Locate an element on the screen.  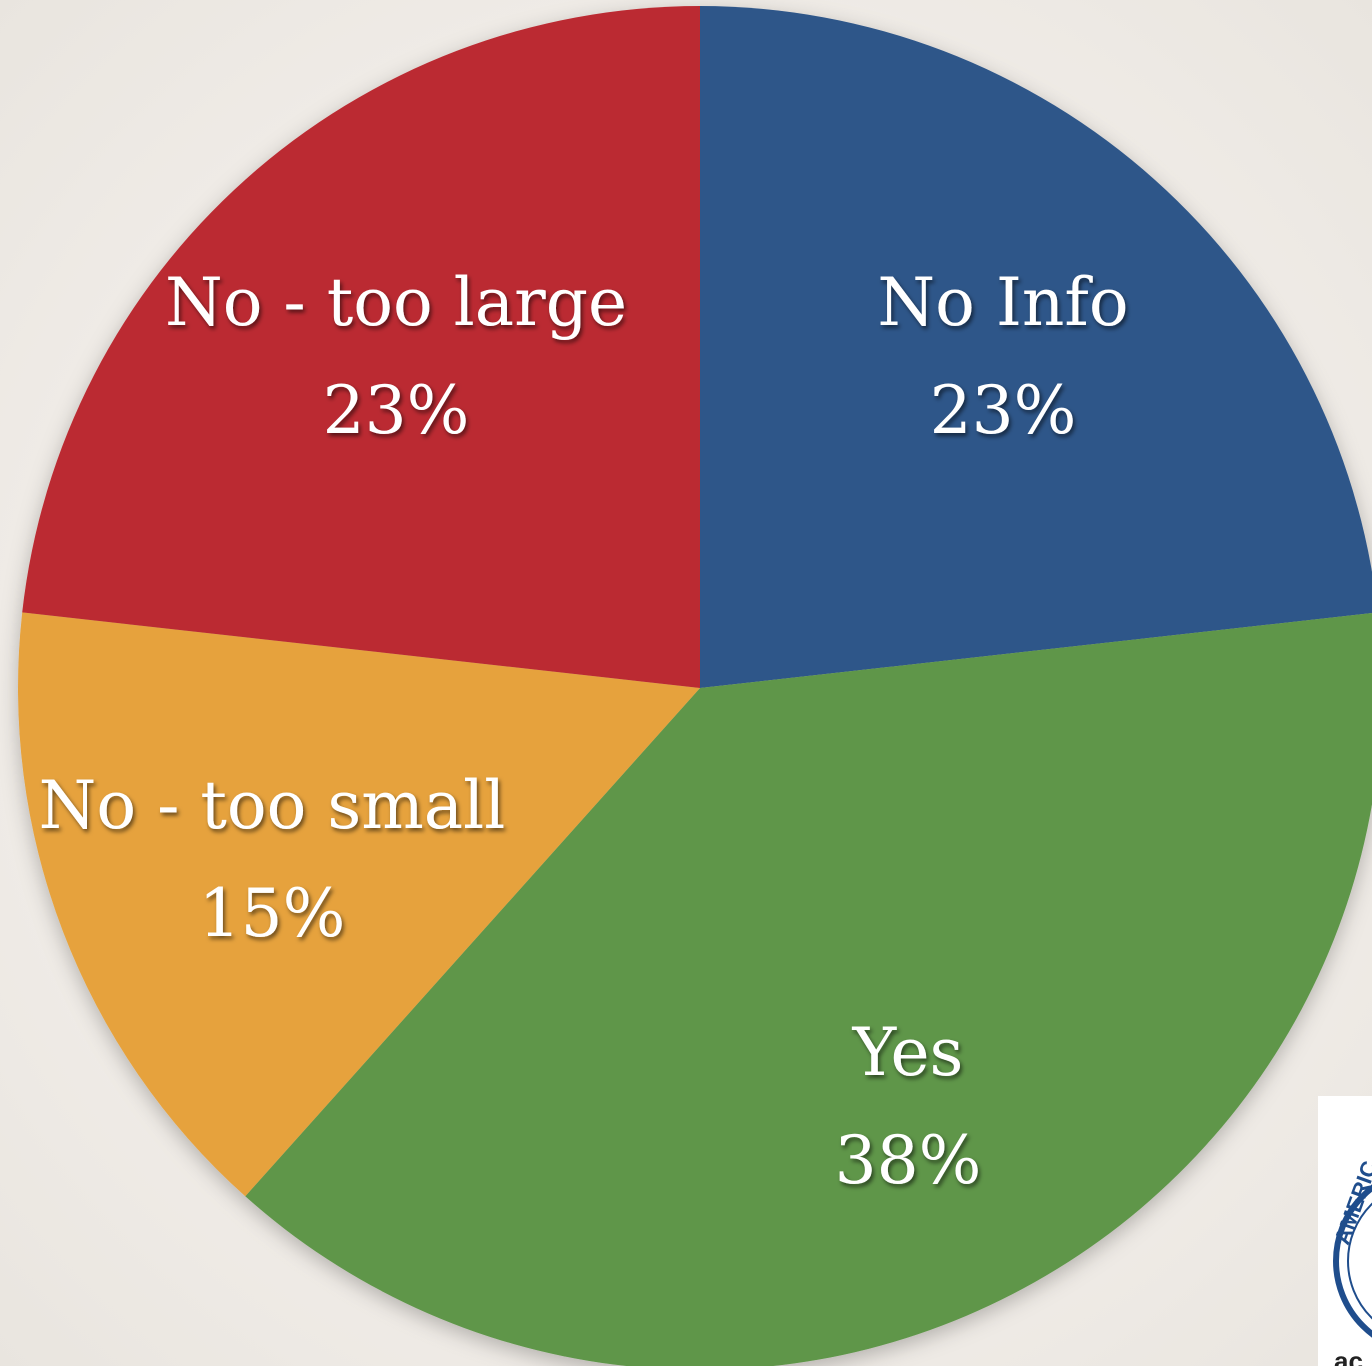
slice-label-no-too-large: No - too large is located at coordinates (396, 302).